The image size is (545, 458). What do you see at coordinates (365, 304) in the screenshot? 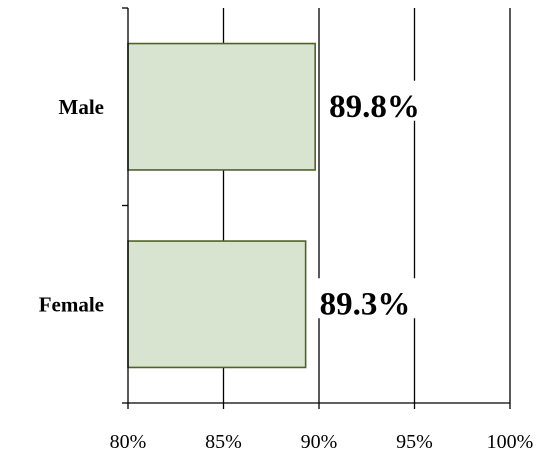
I see `data-label-female: 89.3%` at bounding box center [365, 304].